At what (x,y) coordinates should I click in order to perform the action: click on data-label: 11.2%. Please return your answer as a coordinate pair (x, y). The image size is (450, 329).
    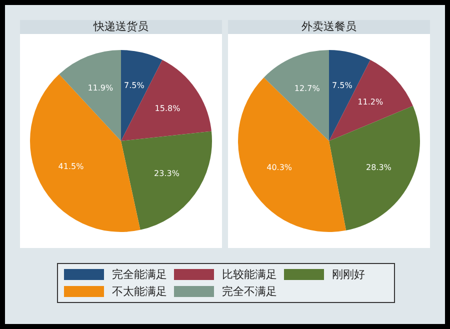
    Looking at the image, I should click on (371, 102).